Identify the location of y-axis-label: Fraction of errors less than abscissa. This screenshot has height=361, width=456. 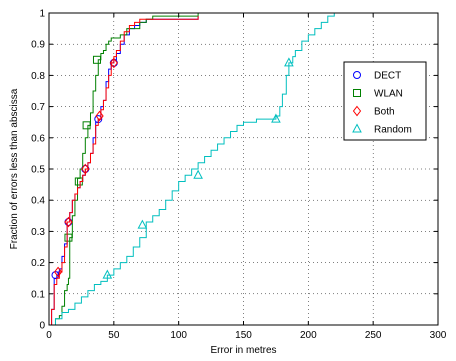
(14, 168).